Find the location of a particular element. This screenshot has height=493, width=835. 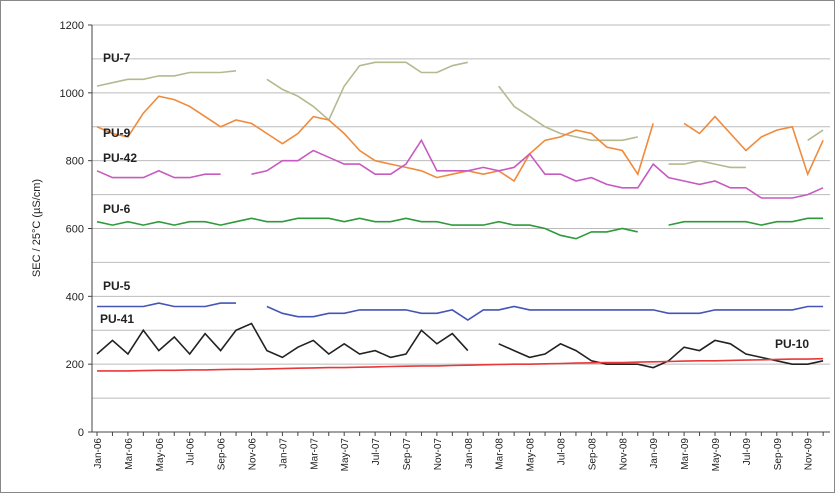

x-tick-label: Jan-06 is located at coordinates (98, 453).